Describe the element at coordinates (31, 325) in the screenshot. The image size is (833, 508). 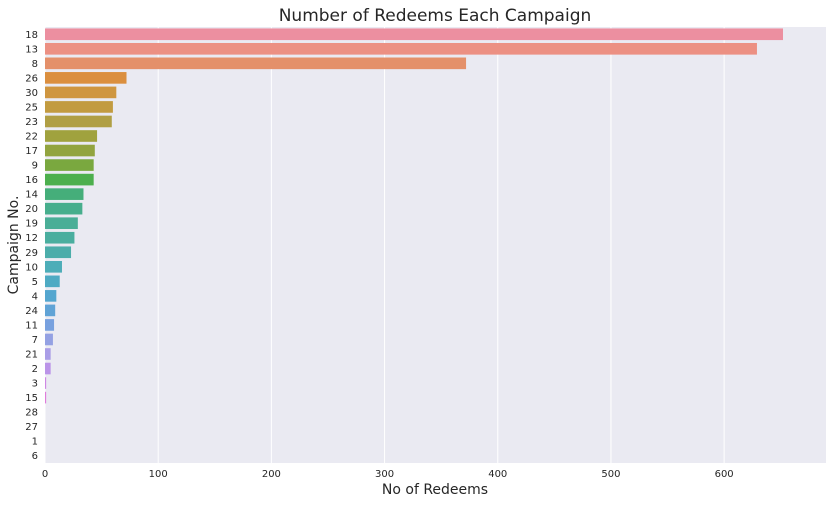
I see `y-tick-label: 11` at that location.